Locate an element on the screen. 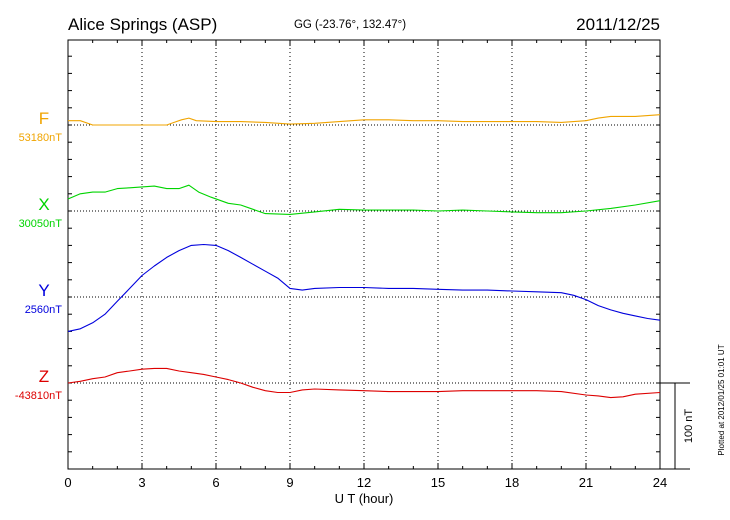 Image resolution: width=730 pixels, height=520 pixels. series-baseline-y: 2560nT is located at coordinates (44, 310).